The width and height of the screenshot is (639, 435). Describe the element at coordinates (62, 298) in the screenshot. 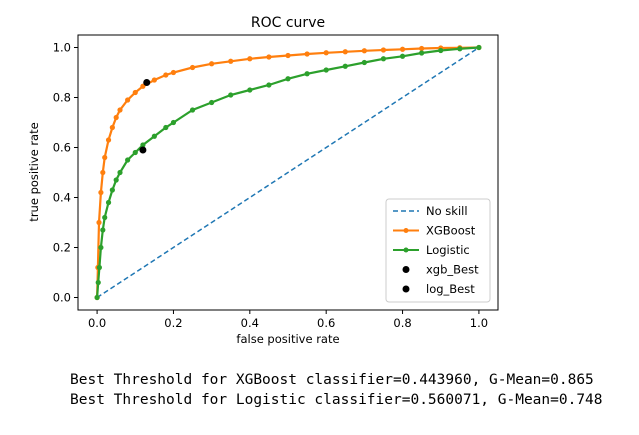

I see `y-tick-label: 0.0` at that location.